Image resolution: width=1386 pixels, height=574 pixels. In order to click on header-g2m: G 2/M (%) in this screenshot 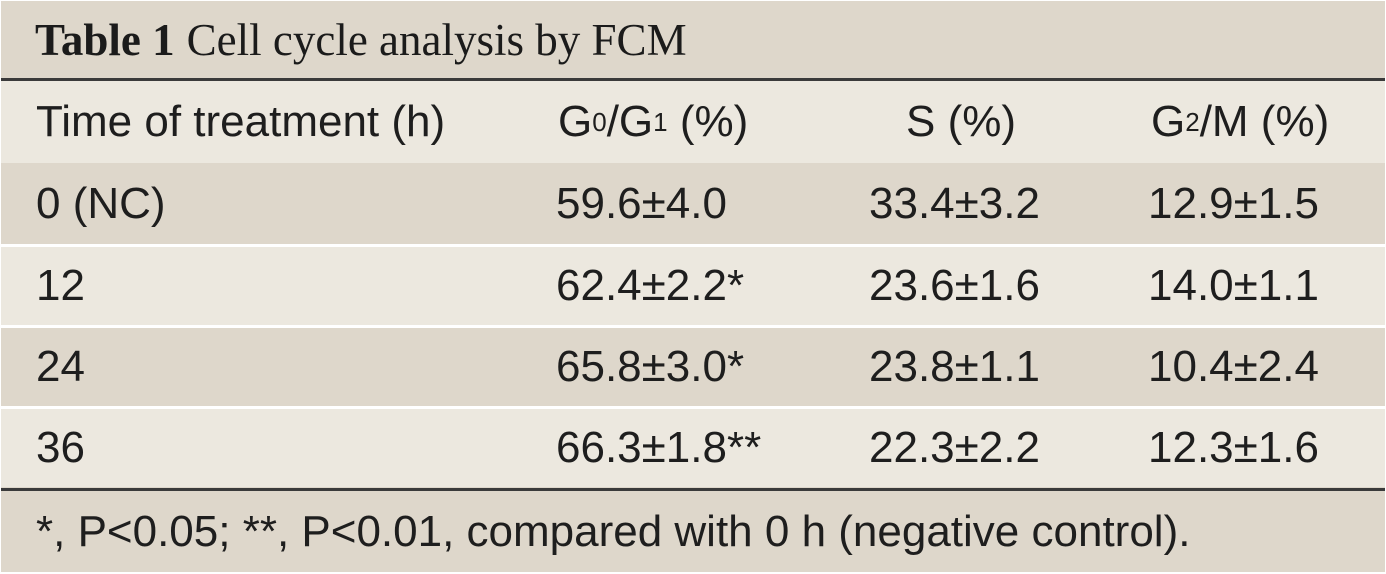, I will do `click(1240, 121)`.